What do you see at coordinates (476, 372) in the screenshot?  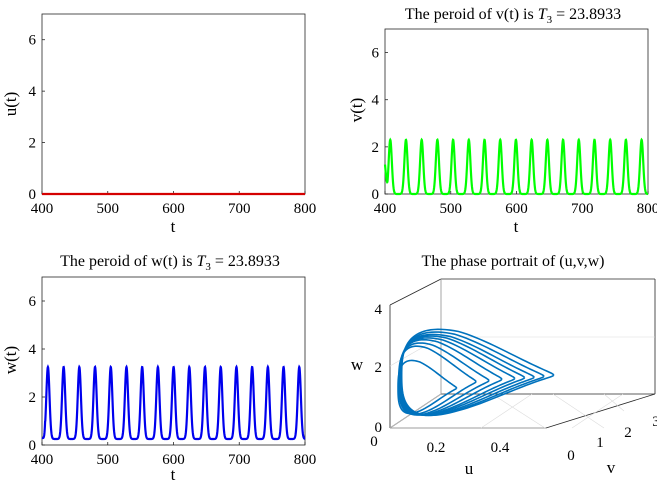 I see `series-line-phase` at bounding box center [476, 372].